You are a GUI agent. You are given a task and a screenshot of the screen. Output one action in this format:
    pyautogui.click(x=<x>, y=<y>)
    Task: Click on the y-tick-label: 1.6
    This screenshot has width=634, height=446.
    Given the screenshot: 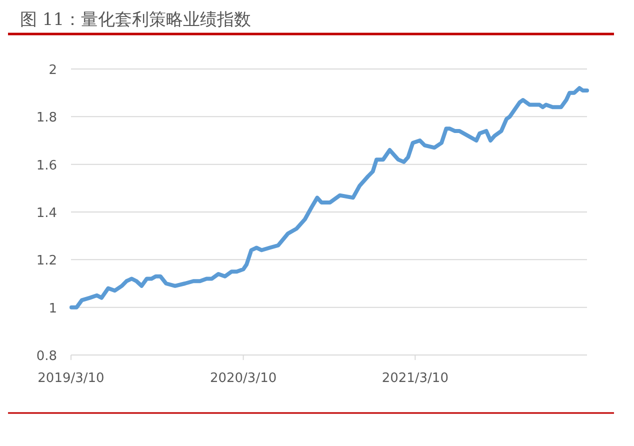 What is the action you would take?
    pyautogui.click(x=46, y=166)
    